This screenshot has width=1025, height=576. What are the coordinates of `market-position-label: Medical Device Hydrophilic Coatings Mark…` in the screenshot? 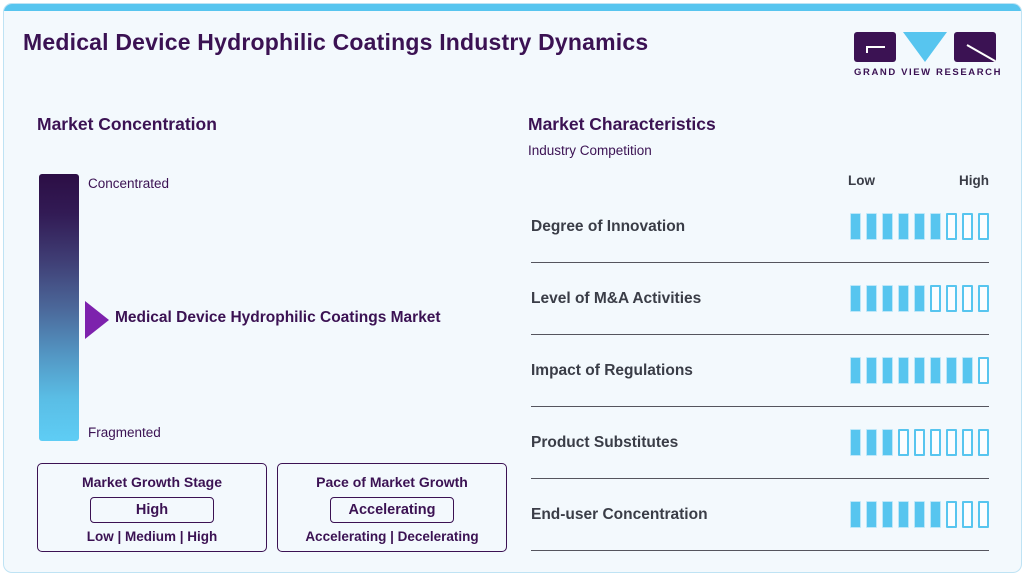 It's located at (278, 317).